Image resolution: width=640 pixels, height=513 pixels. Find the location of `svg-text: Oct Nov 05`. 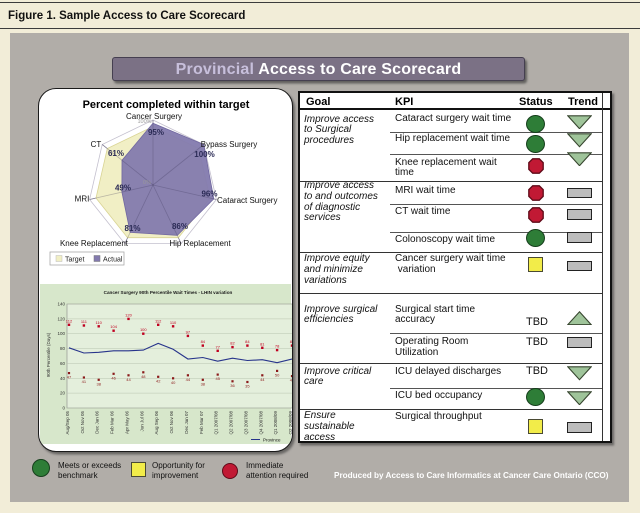

svg-text: Oct Nov 05 is located at coordinates (82, 422).